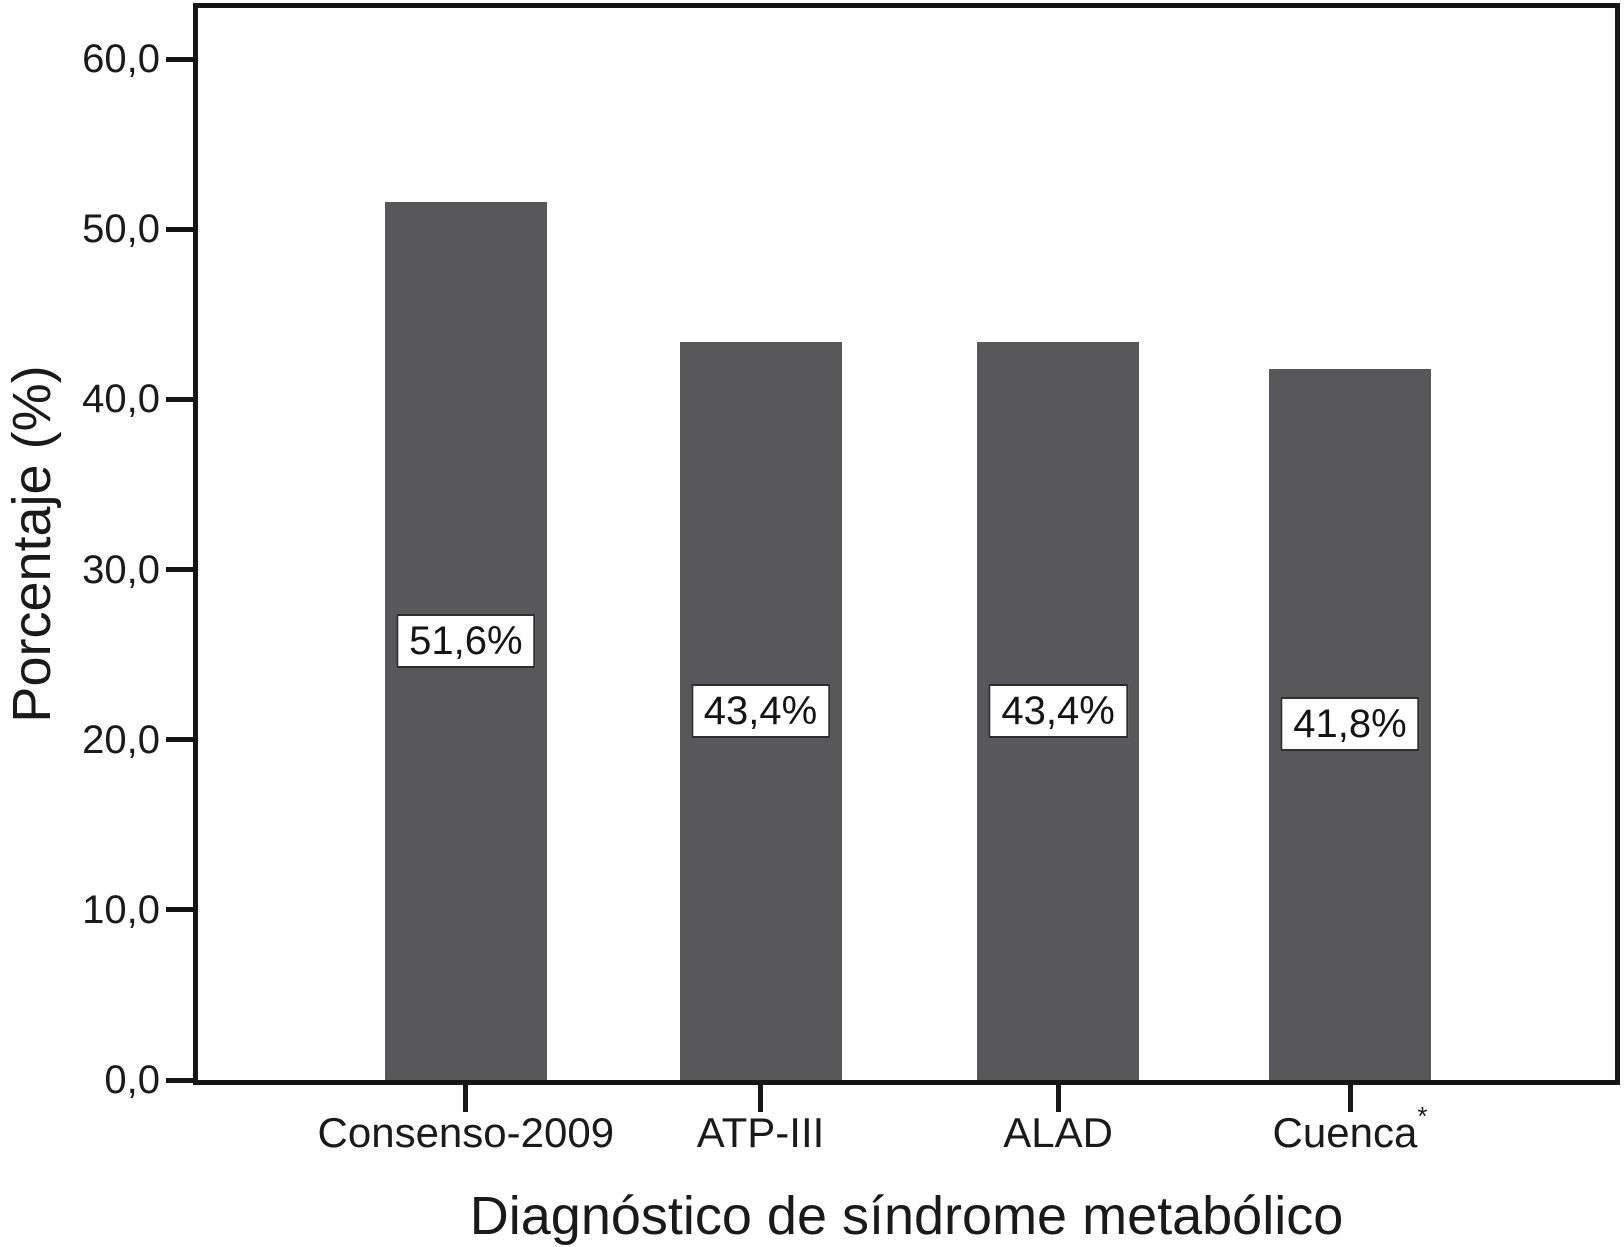 Image resolution: width=1624 pixels, height=1247 pixels. I want to click on category-label-alad: ALAD, so click(1058, 1132).